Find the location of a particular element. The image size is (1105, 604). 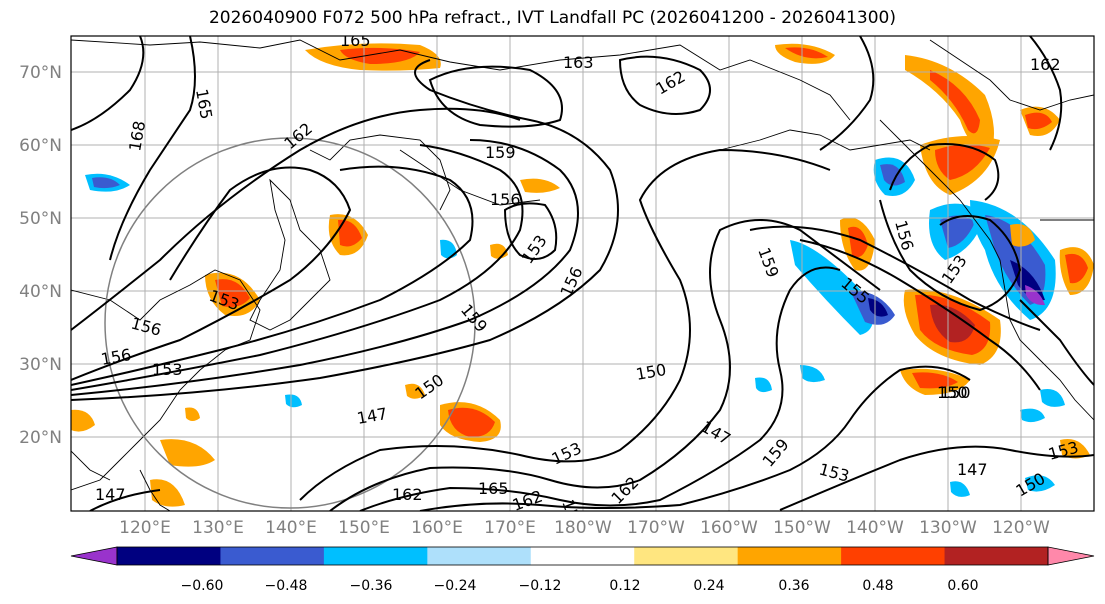

colorbar is located at coordinates (582, 556).